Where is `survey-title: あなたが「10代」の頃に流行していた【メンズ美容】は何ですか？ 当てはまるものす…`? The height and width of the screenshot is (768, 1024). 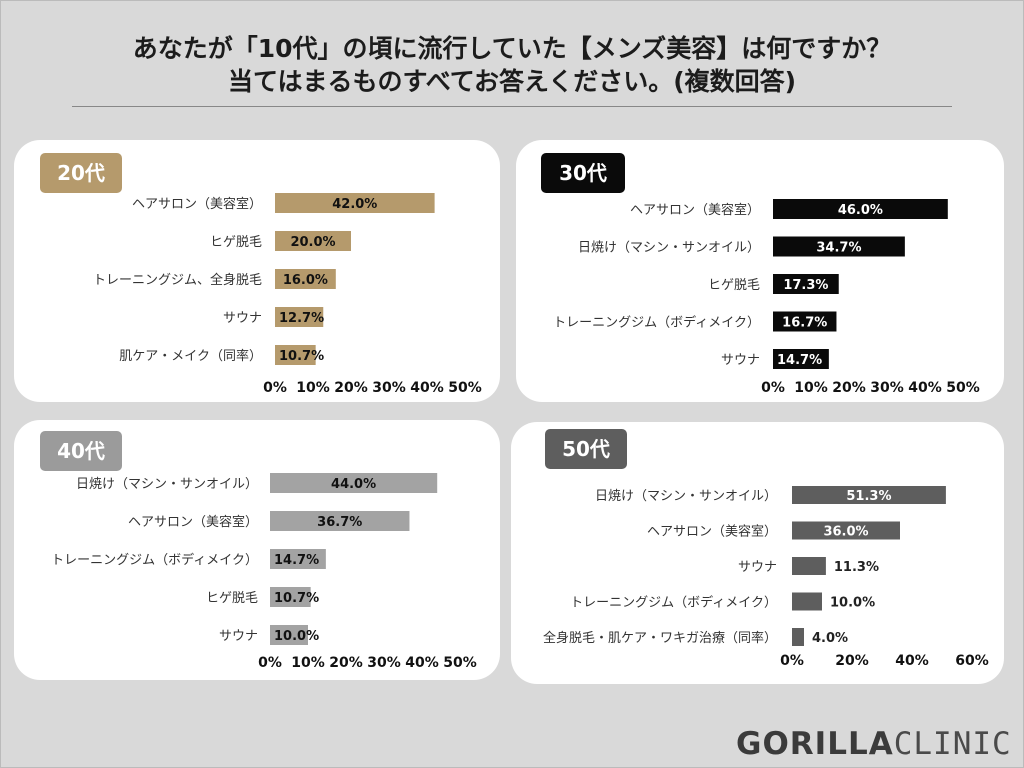
survey-title: あなたが「10代」の頃に流行していた【メンズ美容】は何ですか？ 当てはまるものす… is located at coordinates (512, 65).